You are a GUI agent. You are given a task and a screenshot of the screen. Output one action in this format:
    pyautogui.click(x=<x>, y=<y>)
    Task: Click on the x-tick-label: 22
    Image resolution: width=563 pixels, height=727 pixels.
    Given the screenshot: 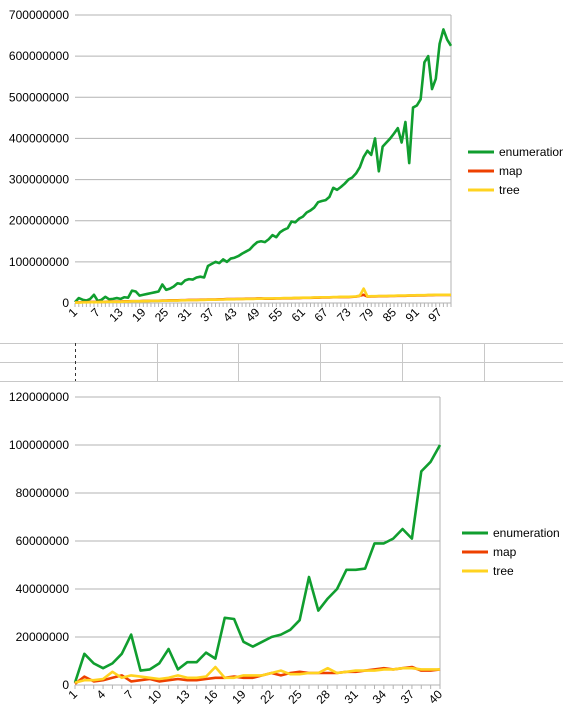 What is the action you would take?
    pyautogui.click(x=267, y=697)
    